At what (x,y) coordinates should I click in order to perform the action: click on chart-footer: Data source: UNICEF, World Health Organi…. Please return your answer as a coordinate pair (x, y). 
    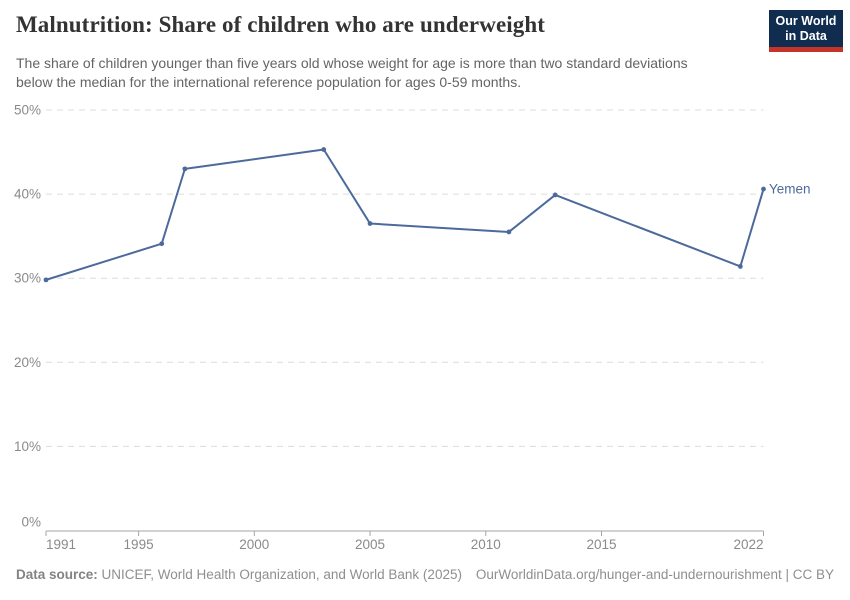
    Looking at the image, I should click on (425, 574).